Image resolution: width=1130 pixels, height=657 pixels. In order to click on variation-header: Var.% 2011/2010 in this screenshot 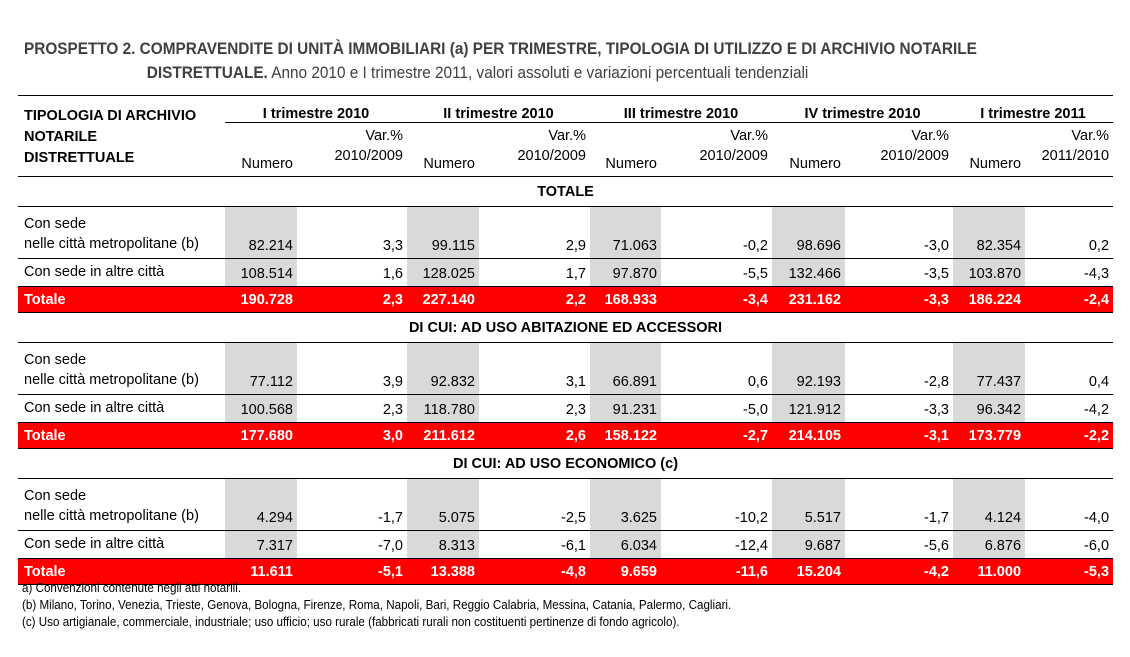, I will do `click(1069, 150)`.